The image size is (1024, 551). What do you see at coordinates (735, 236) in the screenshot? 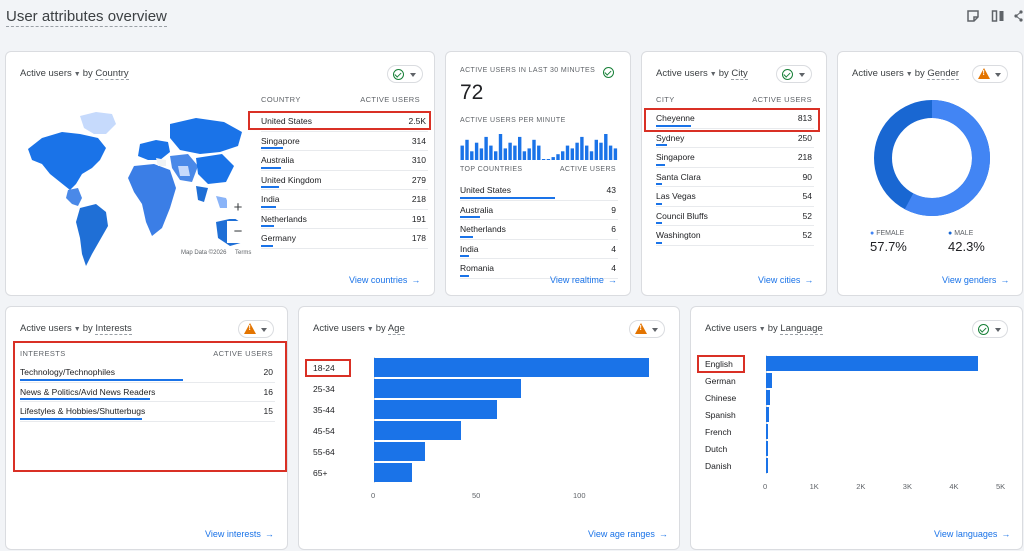
I see `table-row: Washington 52` at bounding box center [735, 236].